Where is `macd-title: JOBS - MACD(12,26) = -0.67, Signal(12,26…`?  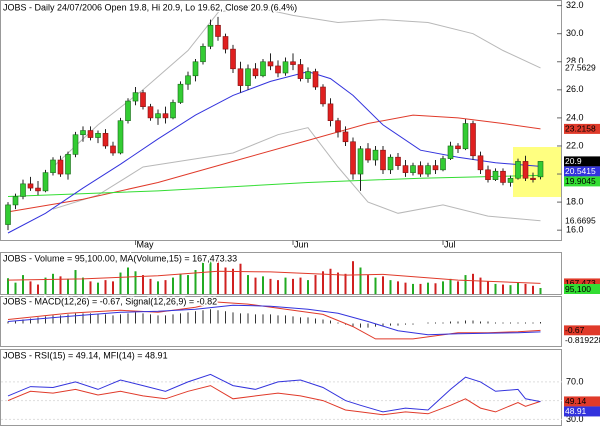
macd-title: JOBS - MACD(12,26) = -0.67, Signal(12,26… is located at coordinates (110, 301).